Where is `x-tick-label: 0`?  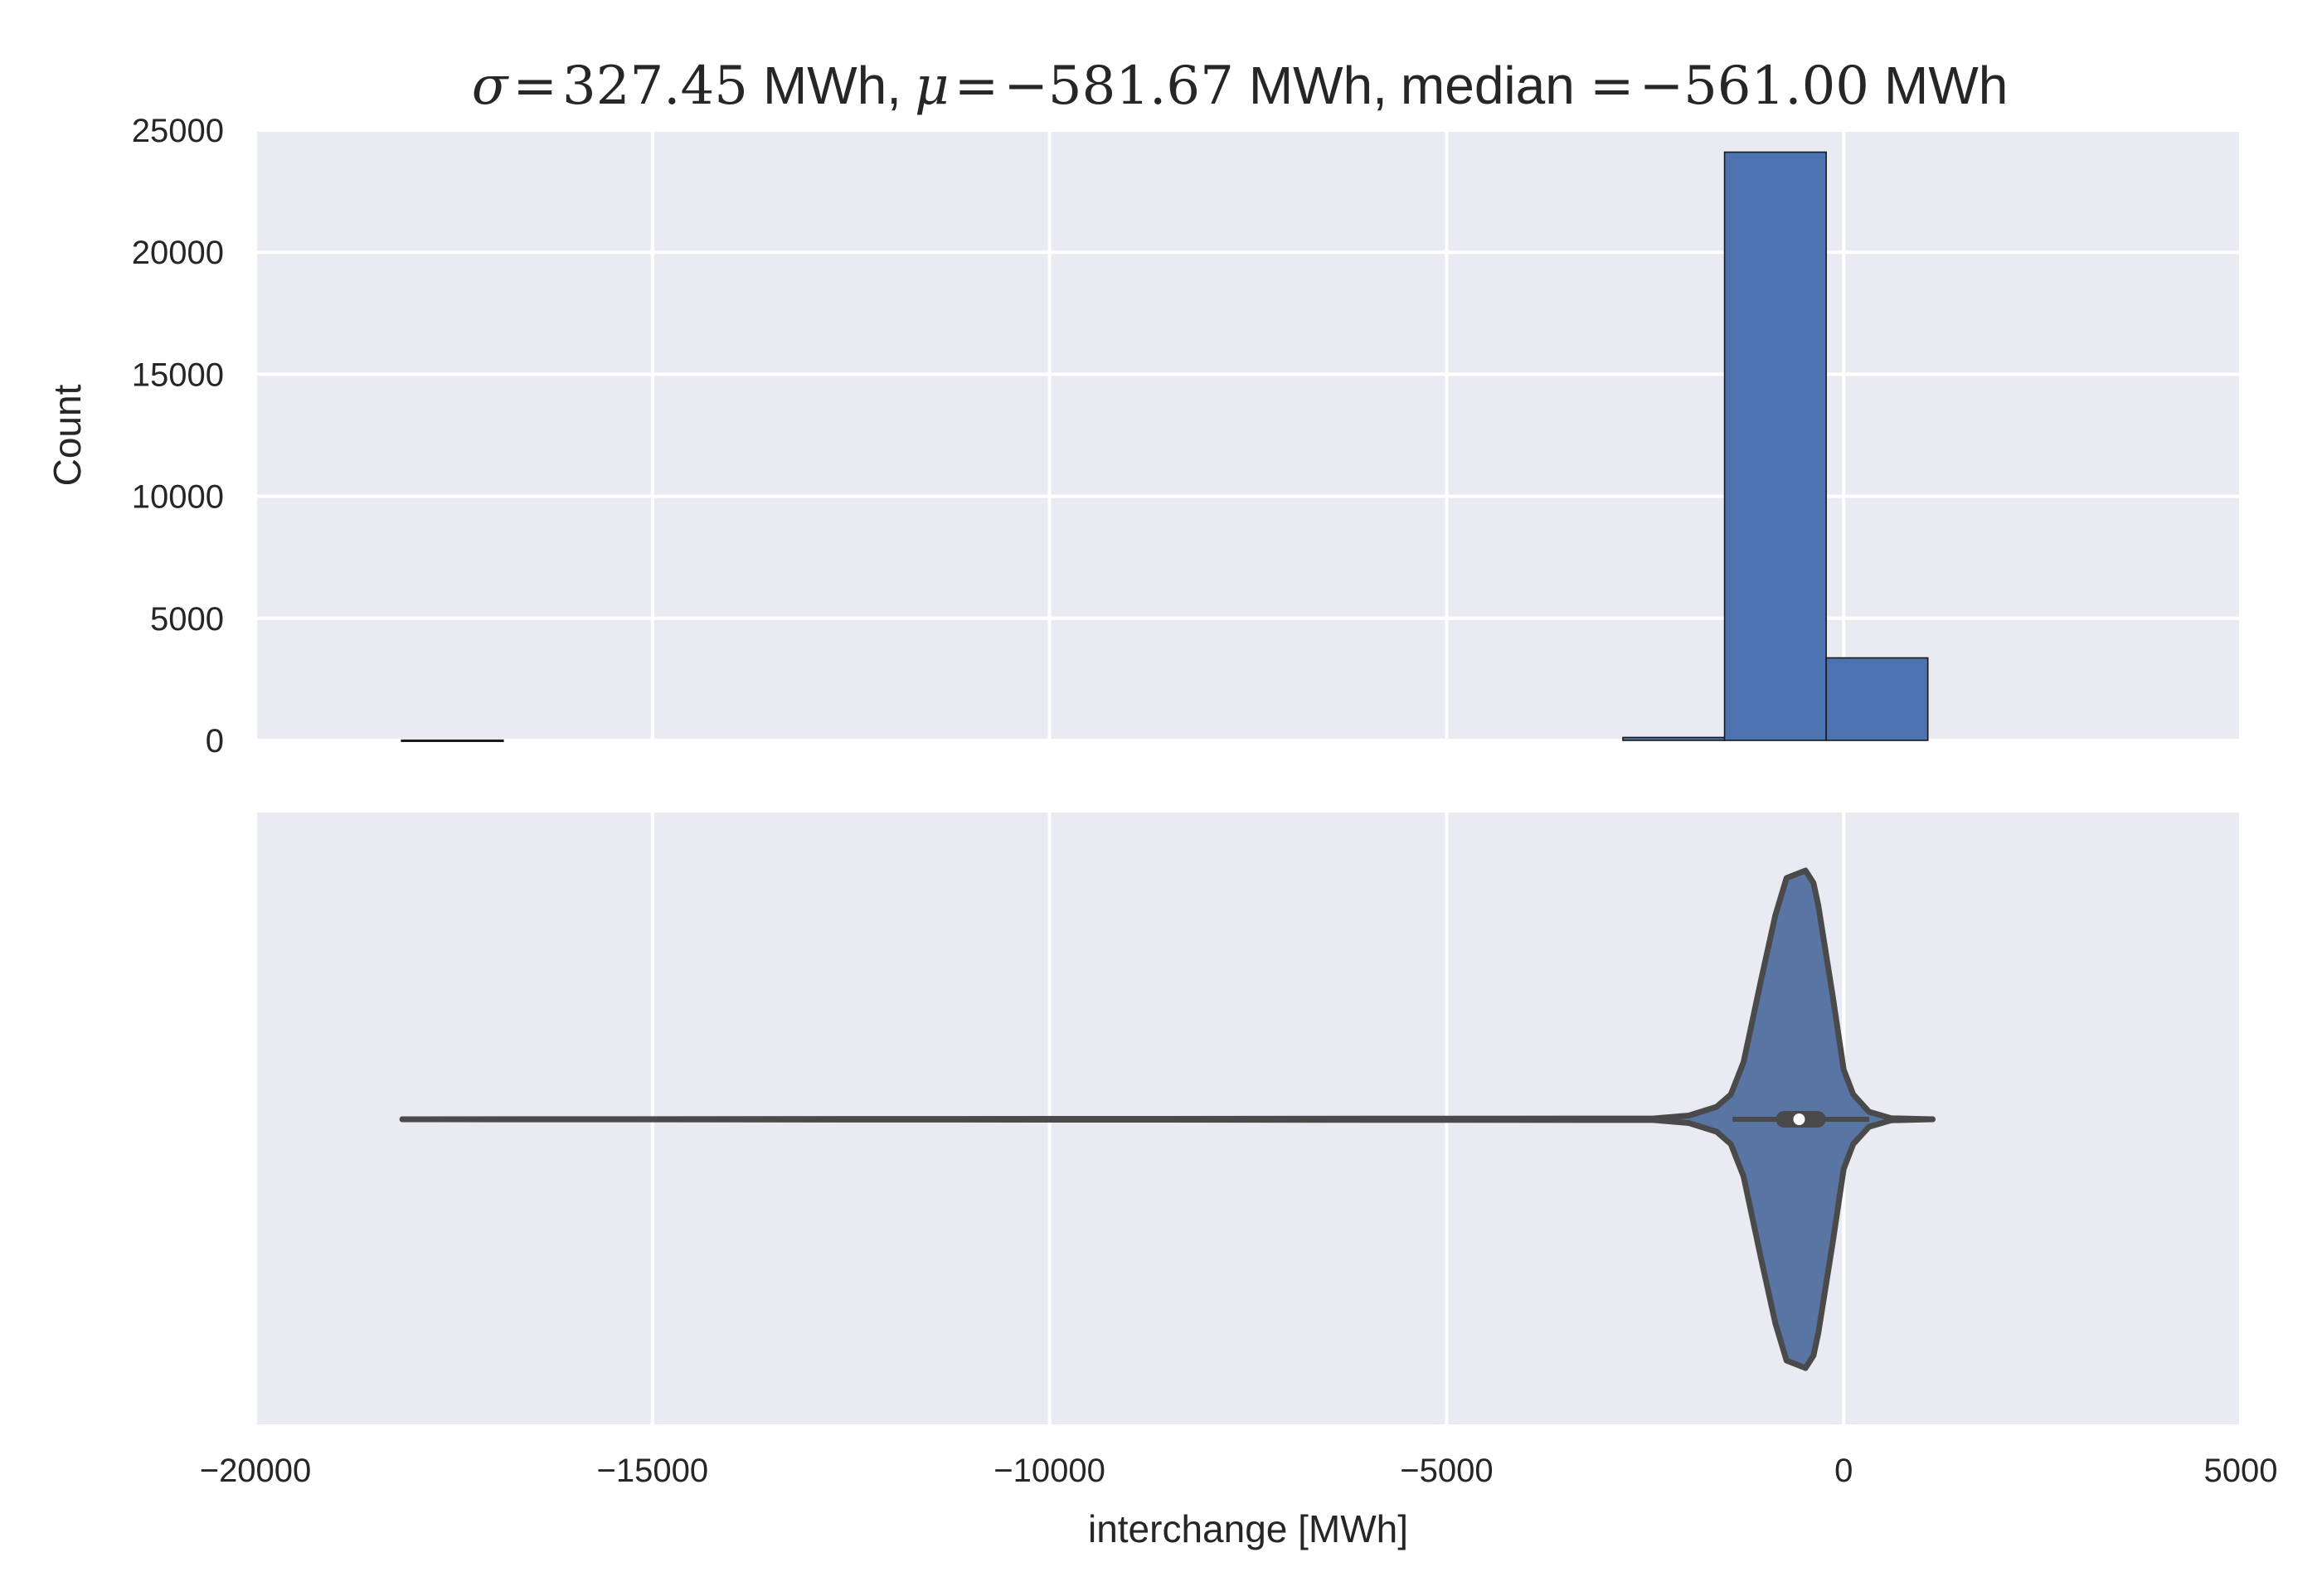 x-tick-label: 0 is located at coordinates (1843, 1471).